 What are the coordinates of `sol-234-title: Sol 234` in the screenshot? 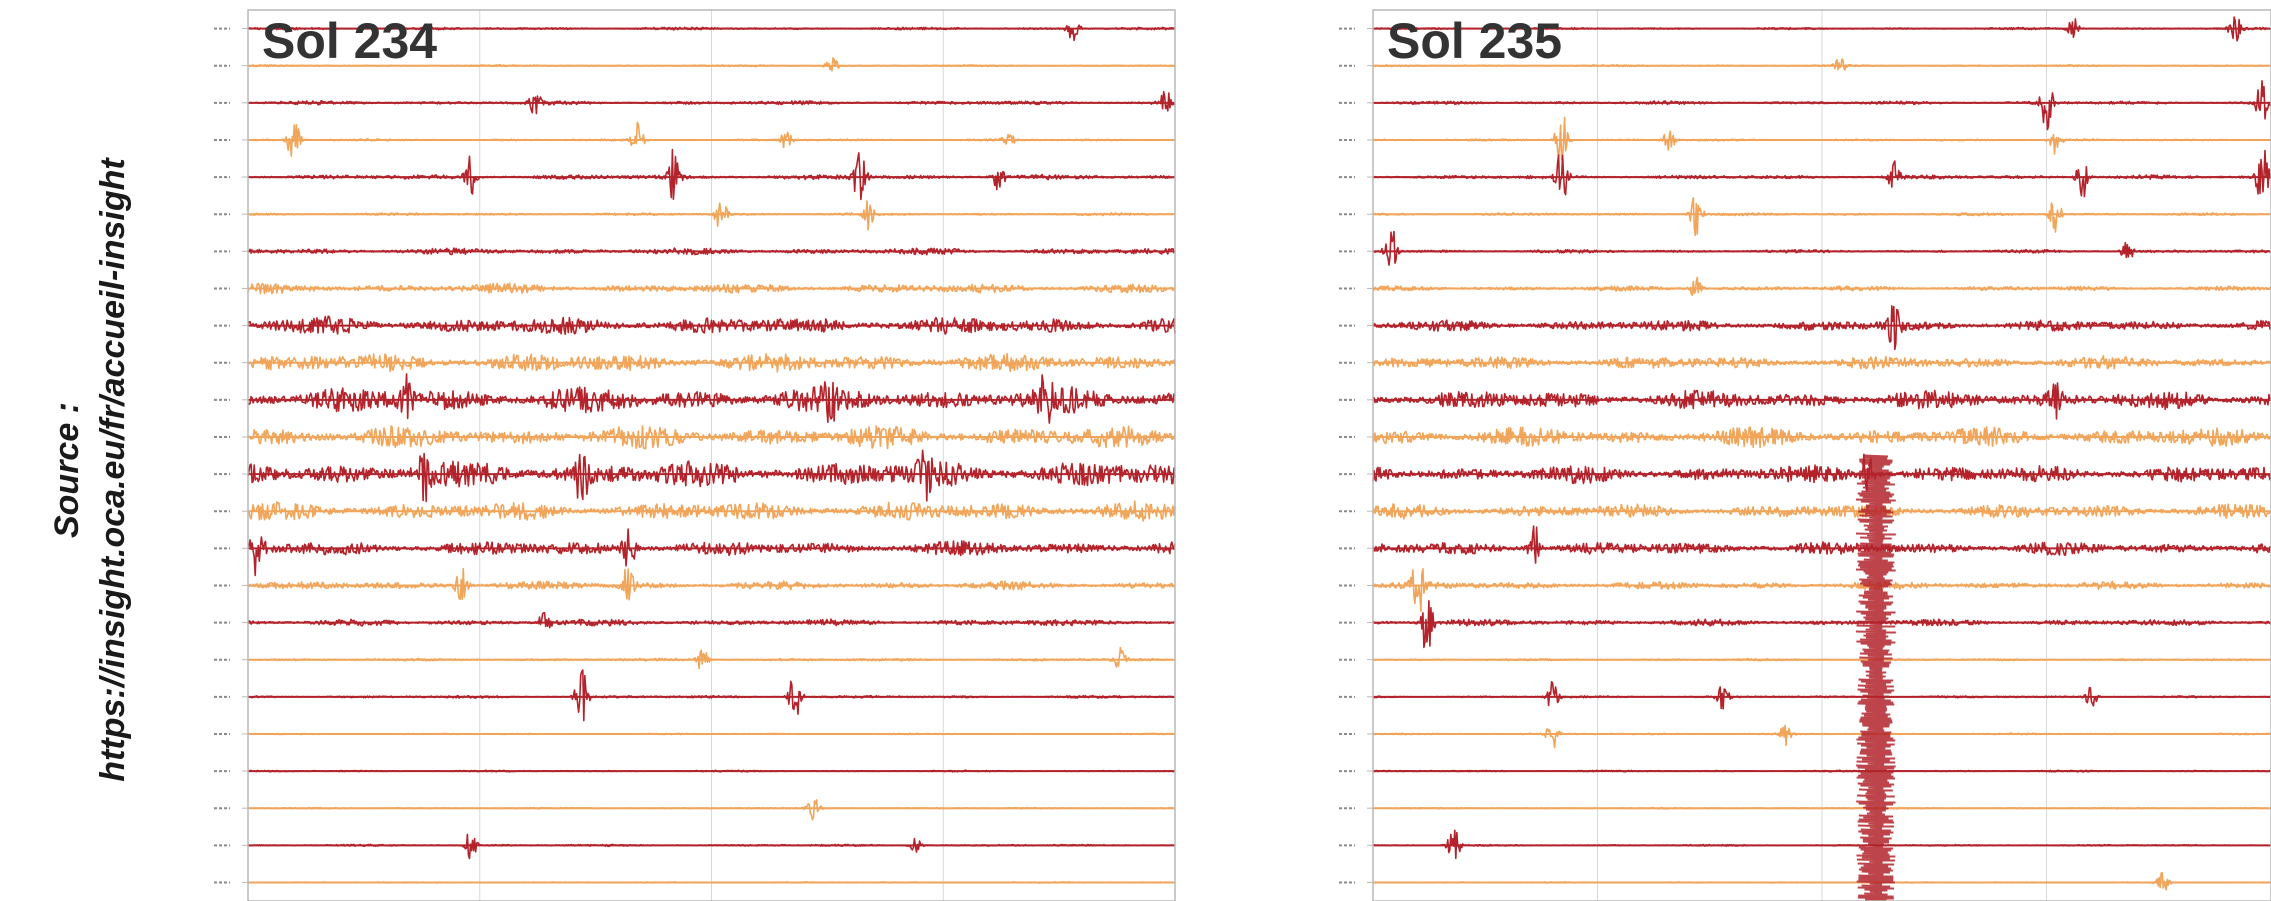 It's located at (349, 41).